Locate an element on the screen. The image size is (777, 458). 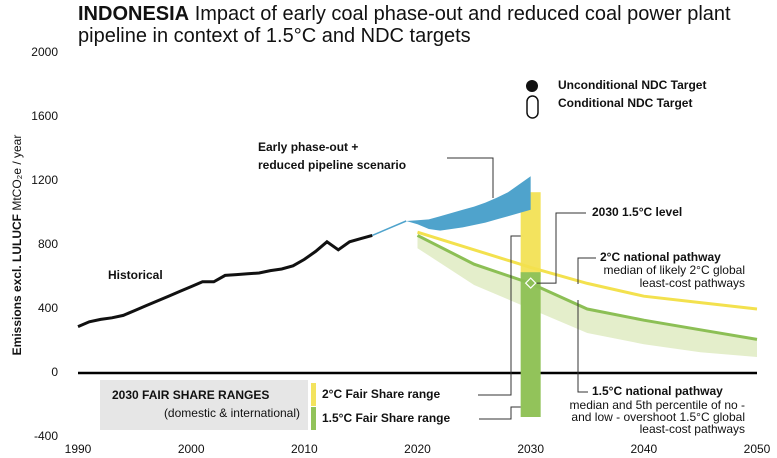
x-tick-label: 2040 is located at coordinates (643, 449).